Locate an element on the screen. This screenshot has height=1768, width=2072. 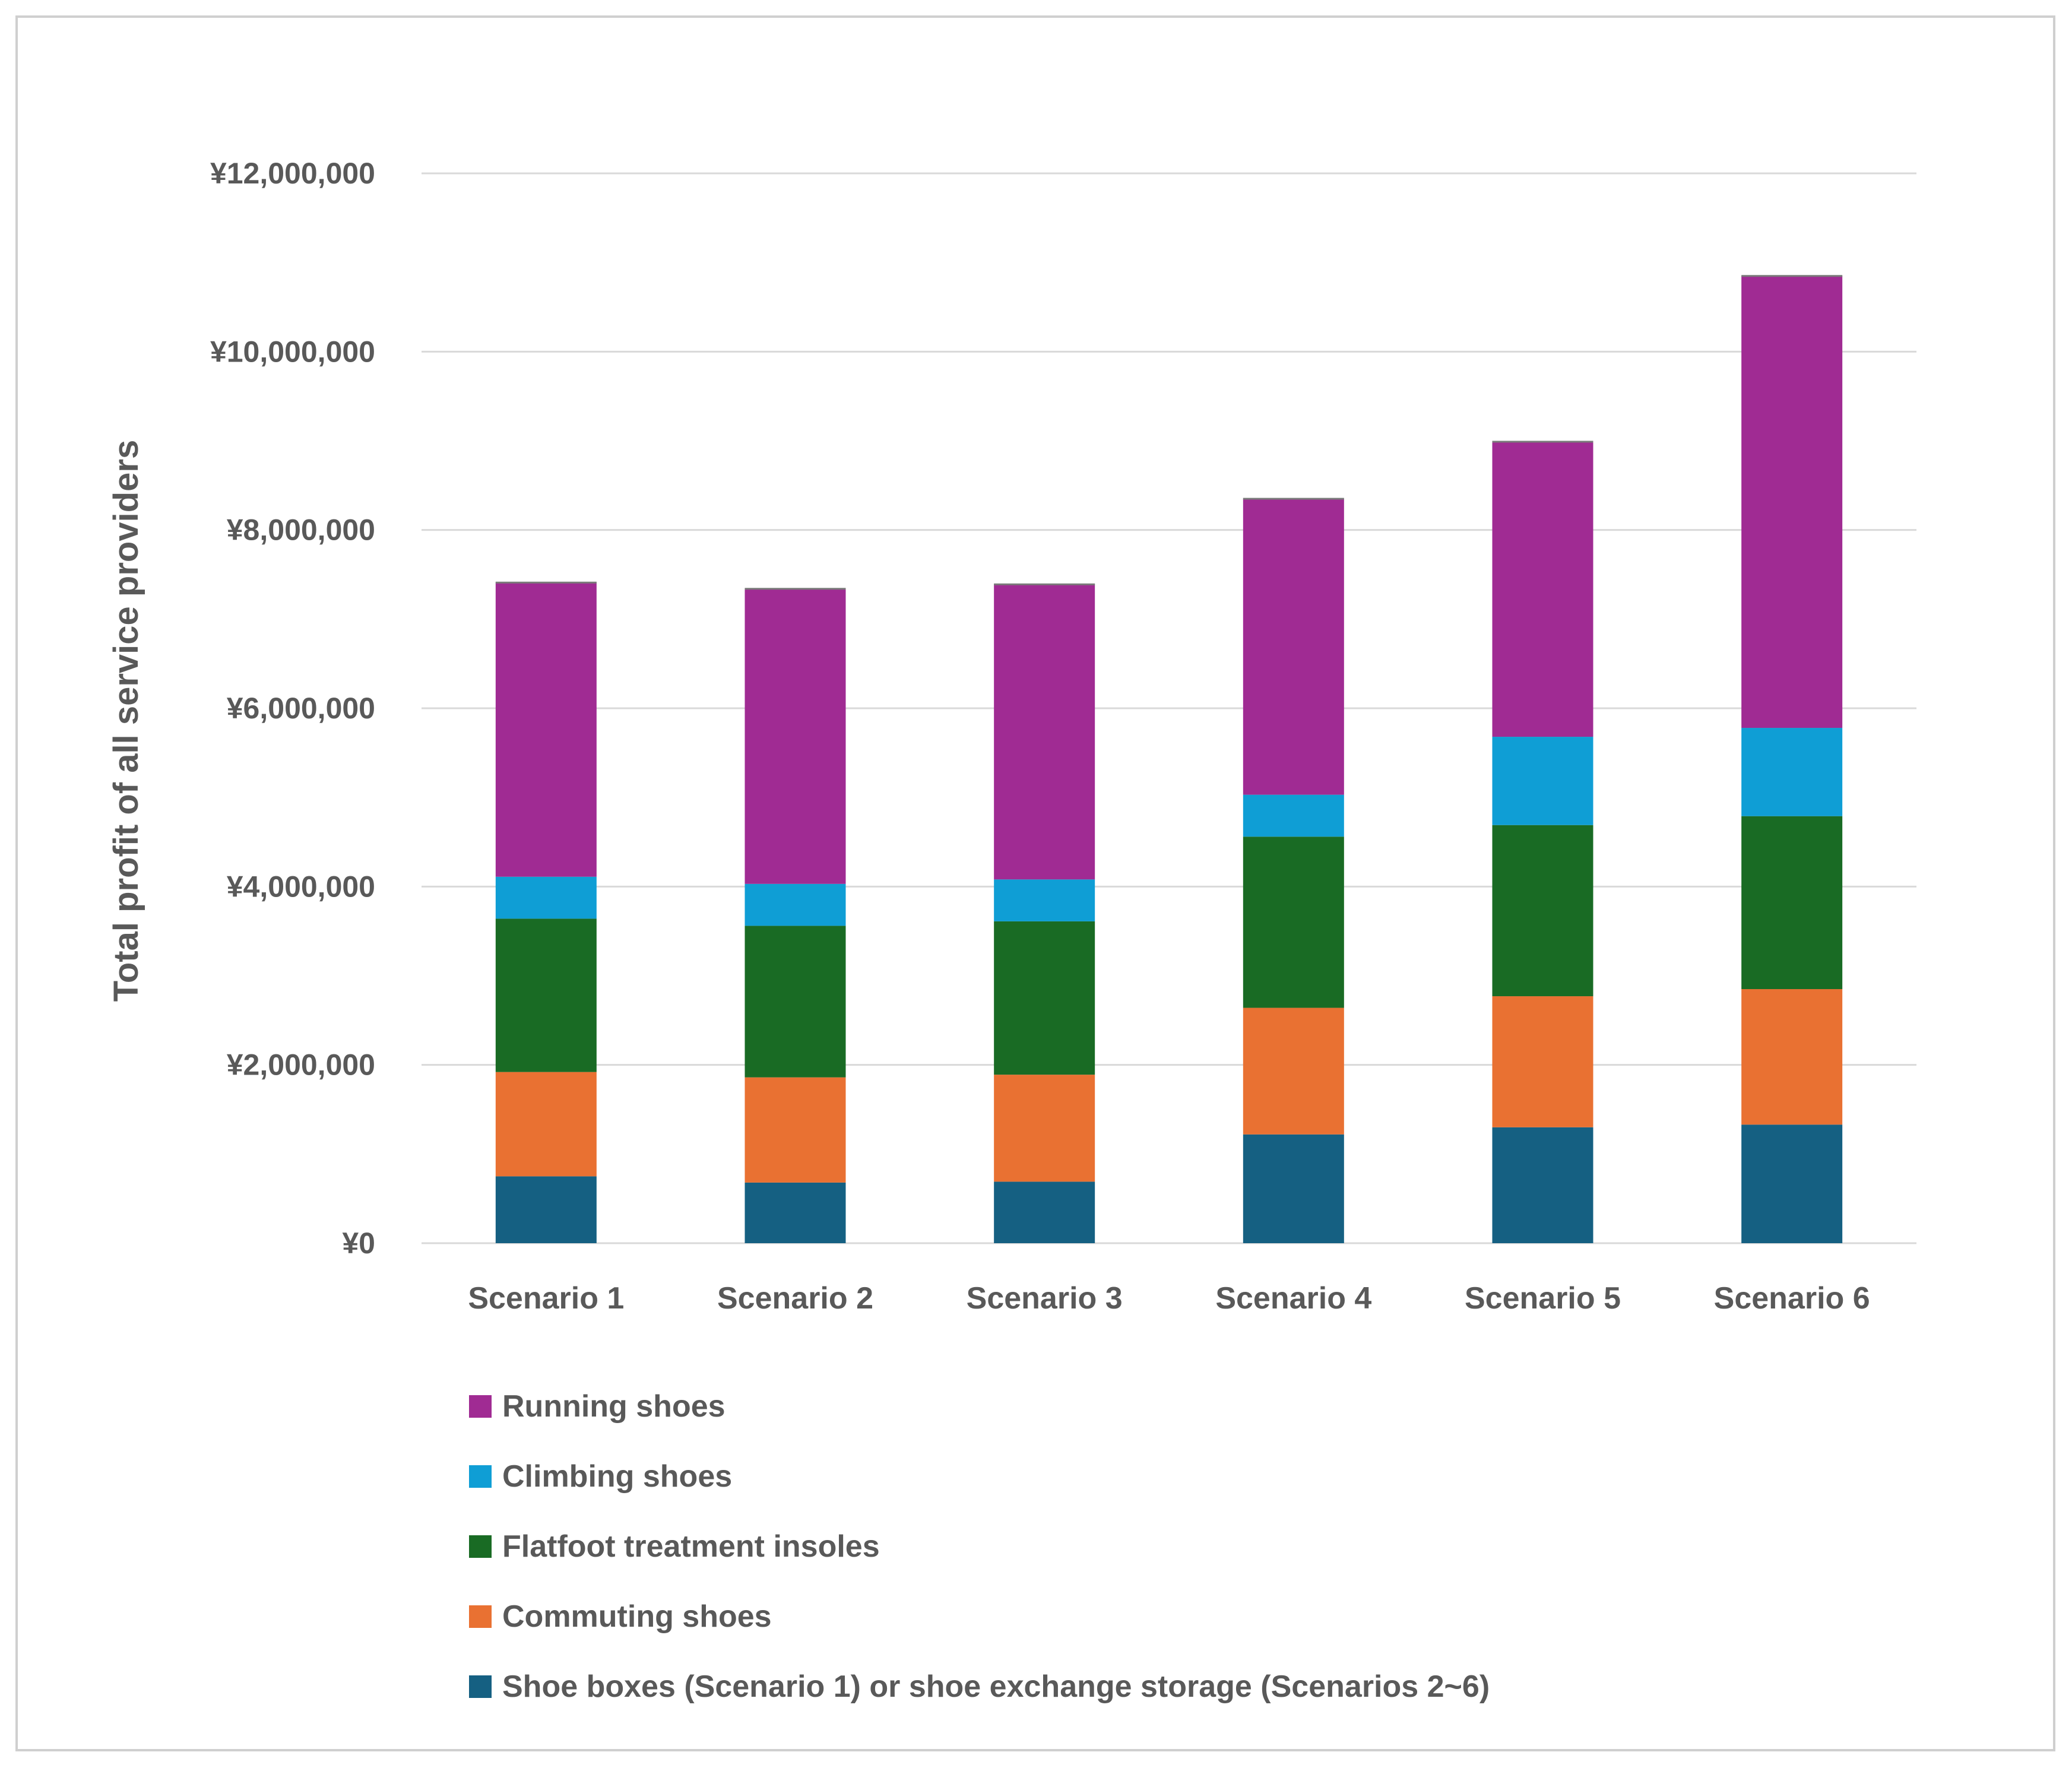
x-category-label: Scenario 1 is located at coordinates (546, 1298).